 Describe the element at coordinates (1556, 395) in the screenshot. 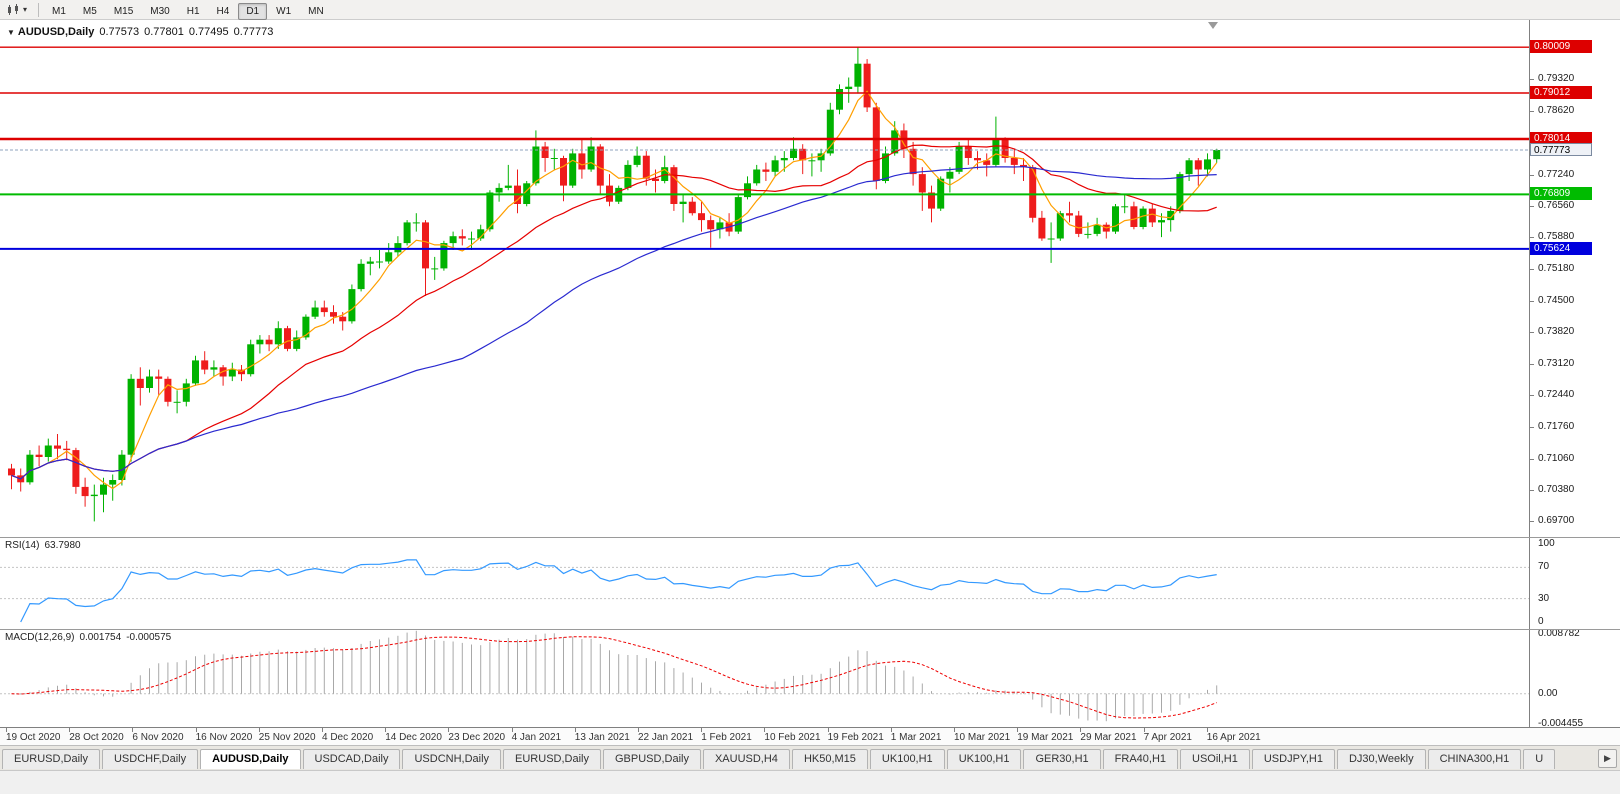

I see `price-axis-label: 0.72440` at that location.